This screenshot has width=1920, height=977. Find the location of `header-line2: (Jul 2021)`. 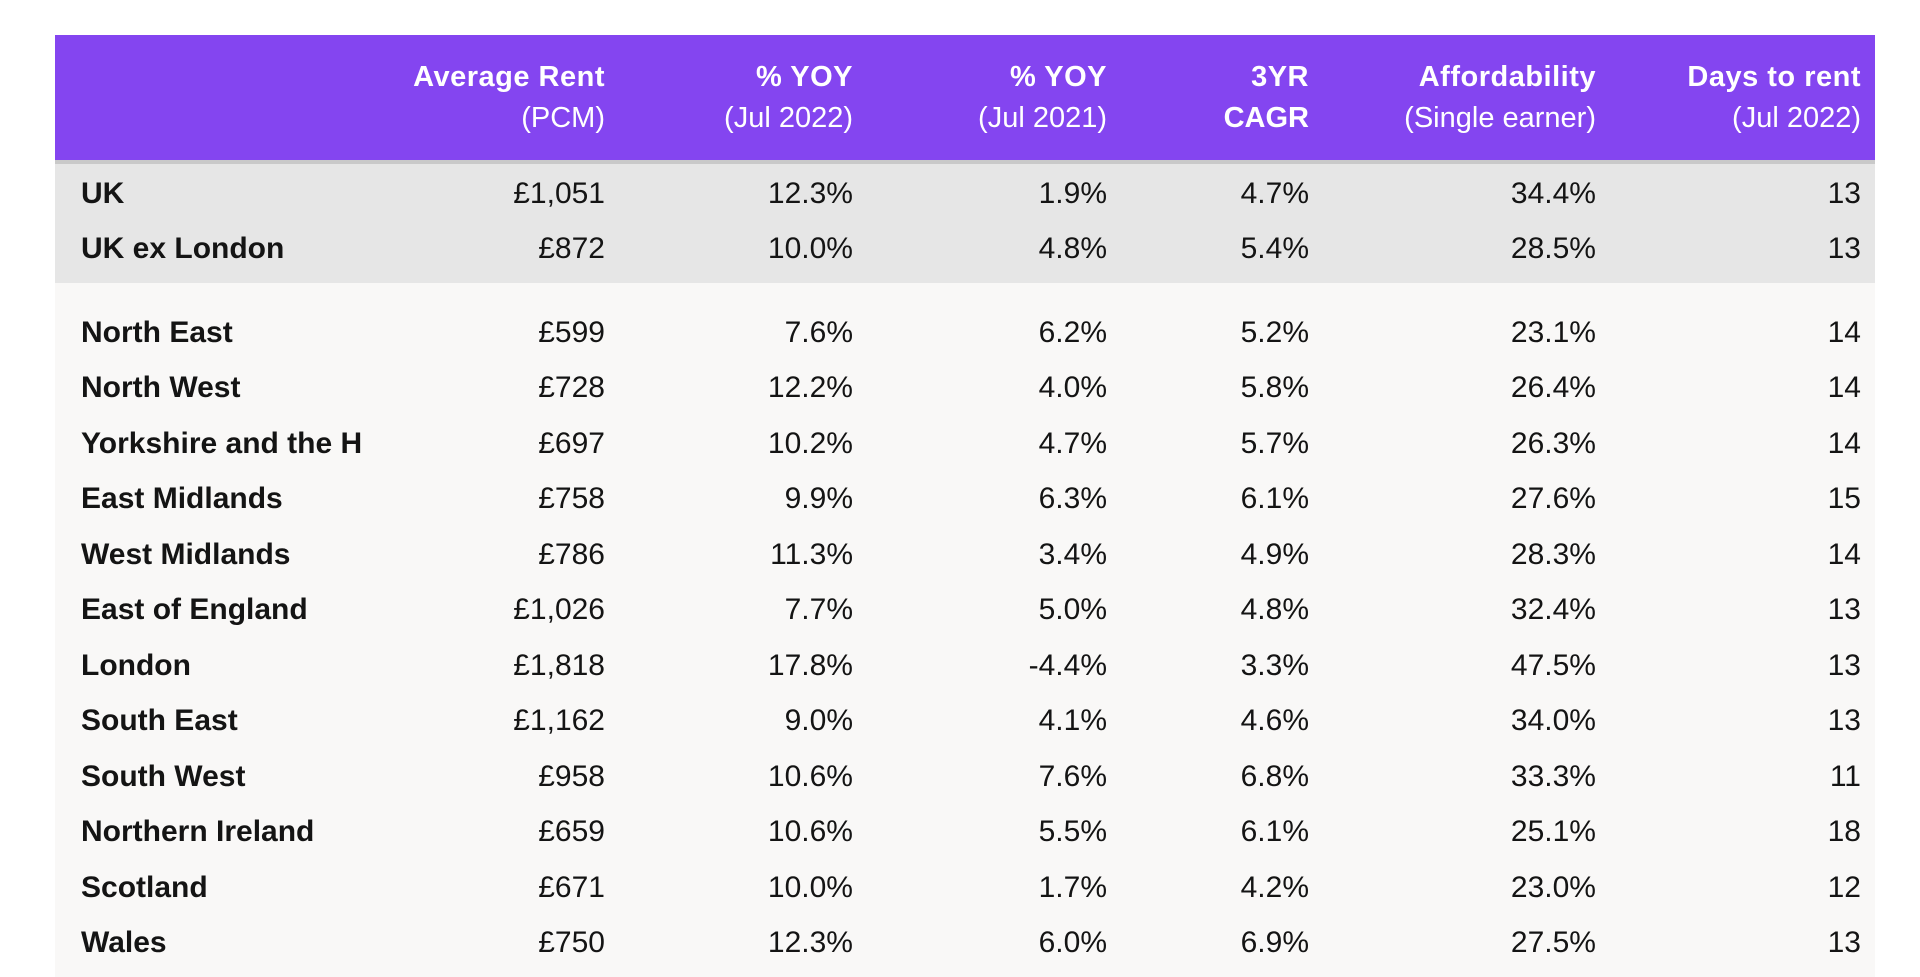

header-line2: (Jul 2021) is located at coordinates (1042, 117).